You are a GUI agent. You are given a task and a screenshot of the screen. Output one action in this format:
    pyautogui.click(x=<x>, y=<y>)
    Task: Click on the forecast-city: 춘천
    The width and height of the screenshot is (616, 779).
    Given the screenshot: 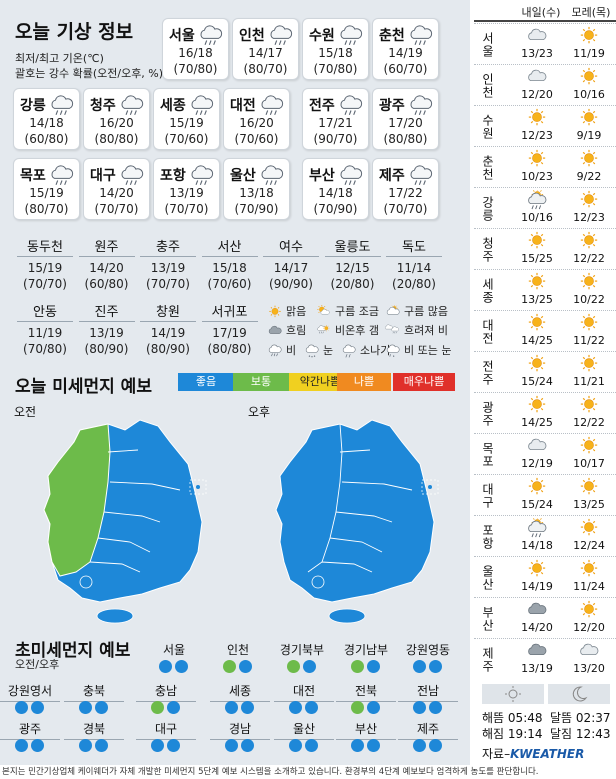 What is the action you would take?
    pyautogui.click(x=487, y=168)
    